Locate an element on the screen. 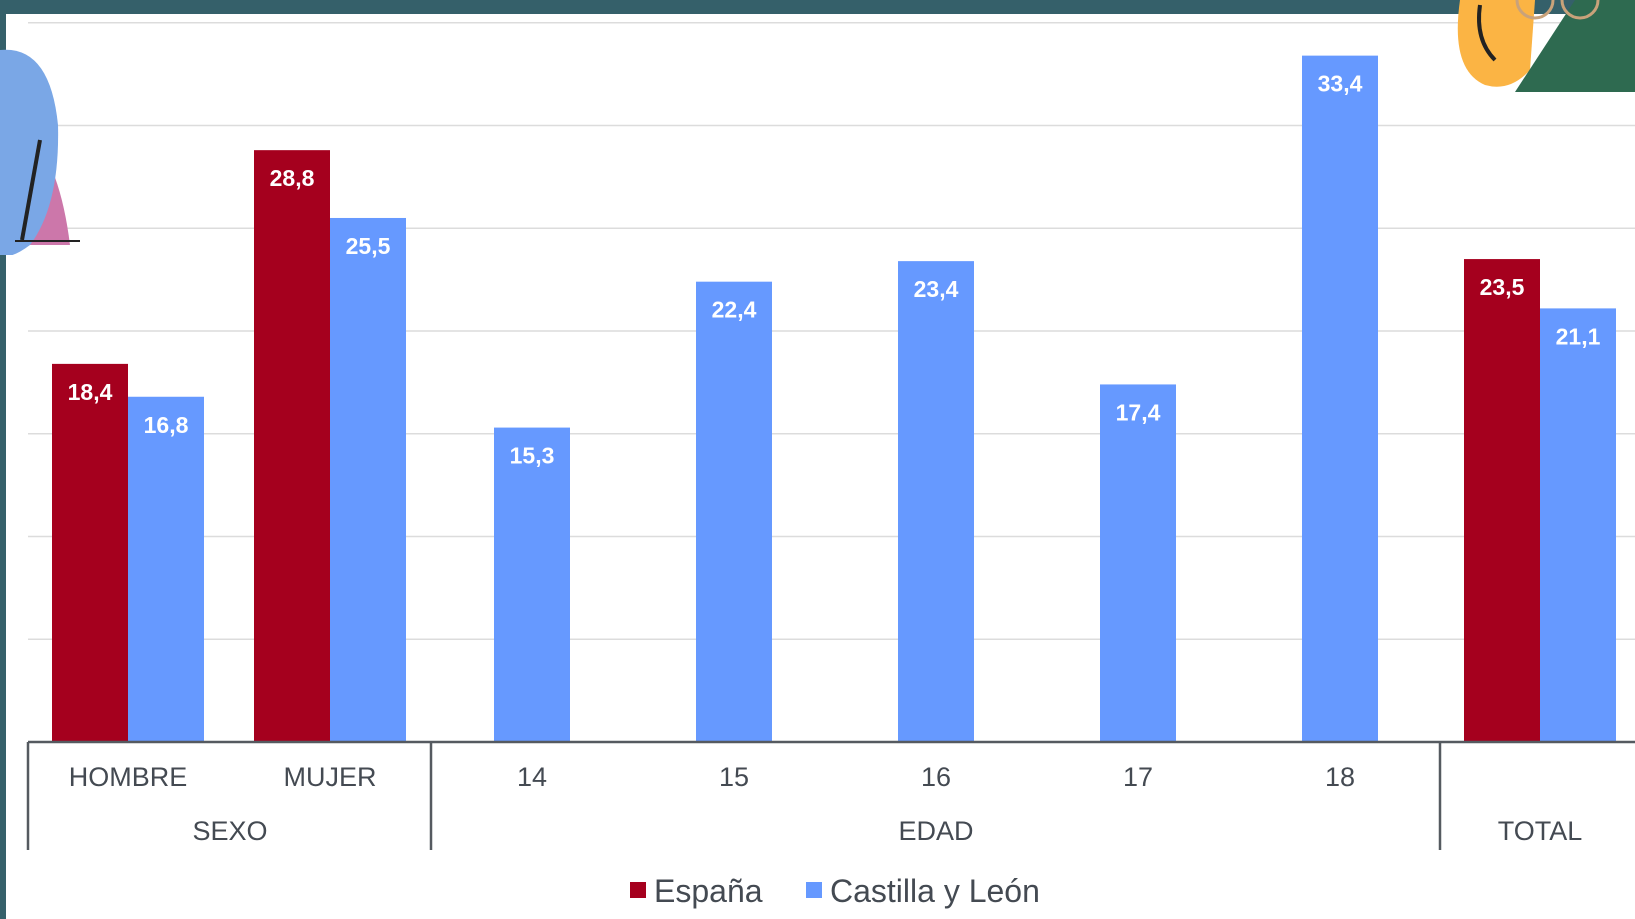  data-label: 23,4 is located at coordinates (936, 289).